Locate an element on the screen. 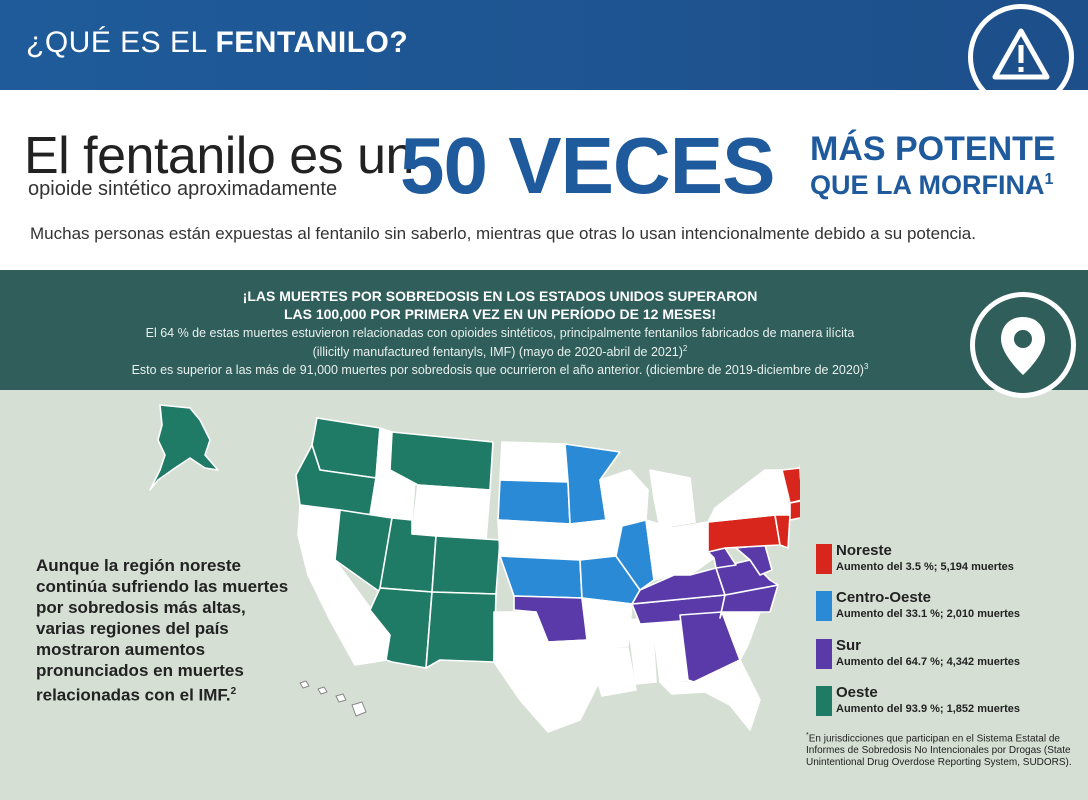 This screenshot has width=1088, height=800. legend-swatch-centro-oeste is located at coordinates (824, 606).